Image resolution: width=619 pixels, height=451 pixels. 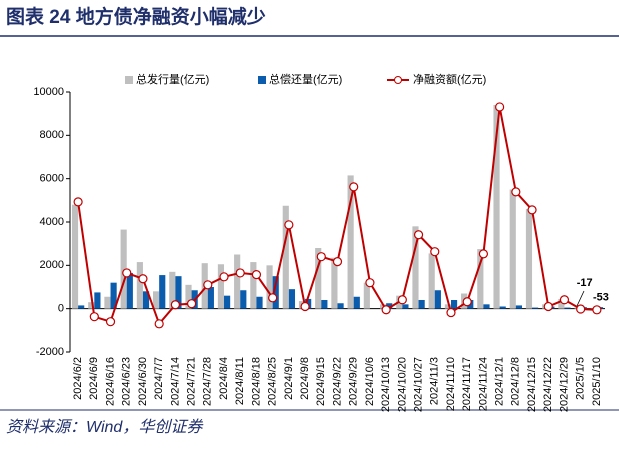 I want to click on x-tick-label: 2024/12/22, so click(x=548, y=384).